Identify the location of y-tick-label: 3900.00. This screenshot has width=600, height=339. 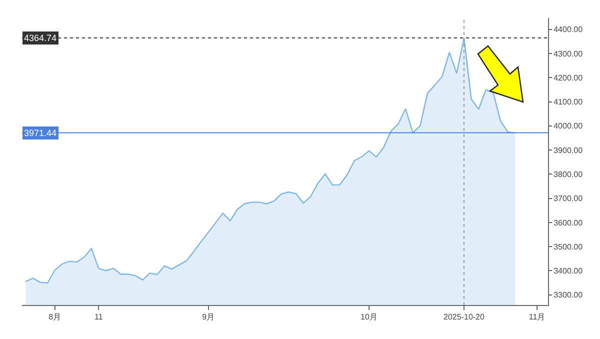
(569, 150).